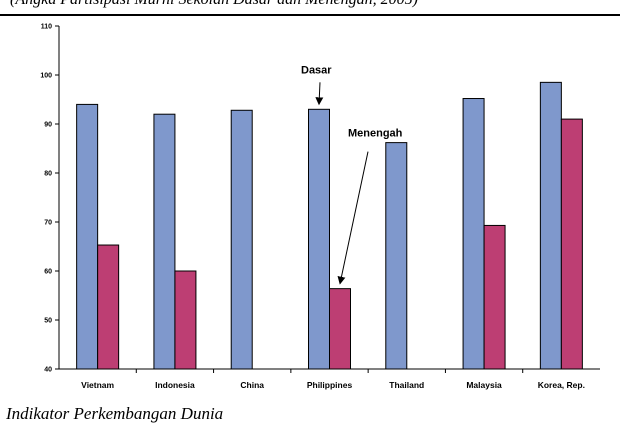  I want to click on bar-dasar-china, so click(241, 239).